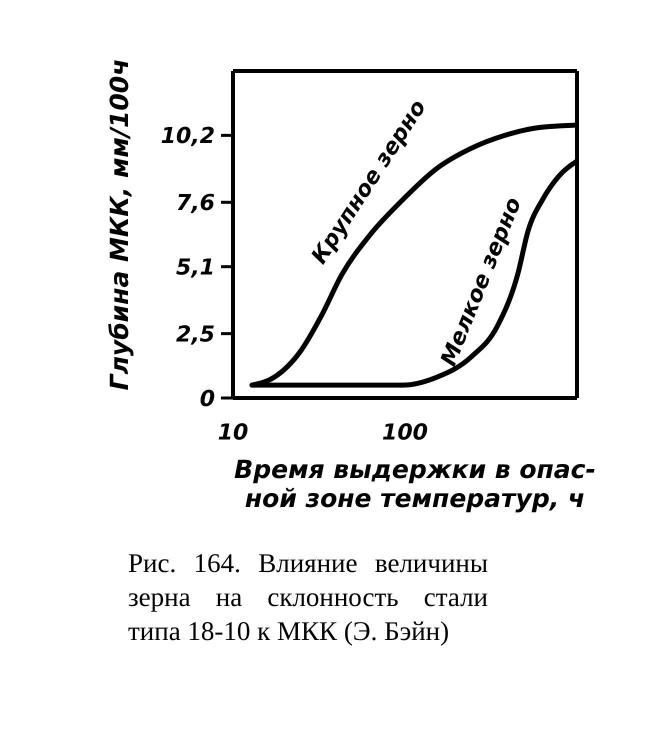 Image resolution: width=672 pixels, height=736 pixels. Describe the element at coordinates (195, 203) in the screenshot. I see `y-tick-label: 7,6` at that location.